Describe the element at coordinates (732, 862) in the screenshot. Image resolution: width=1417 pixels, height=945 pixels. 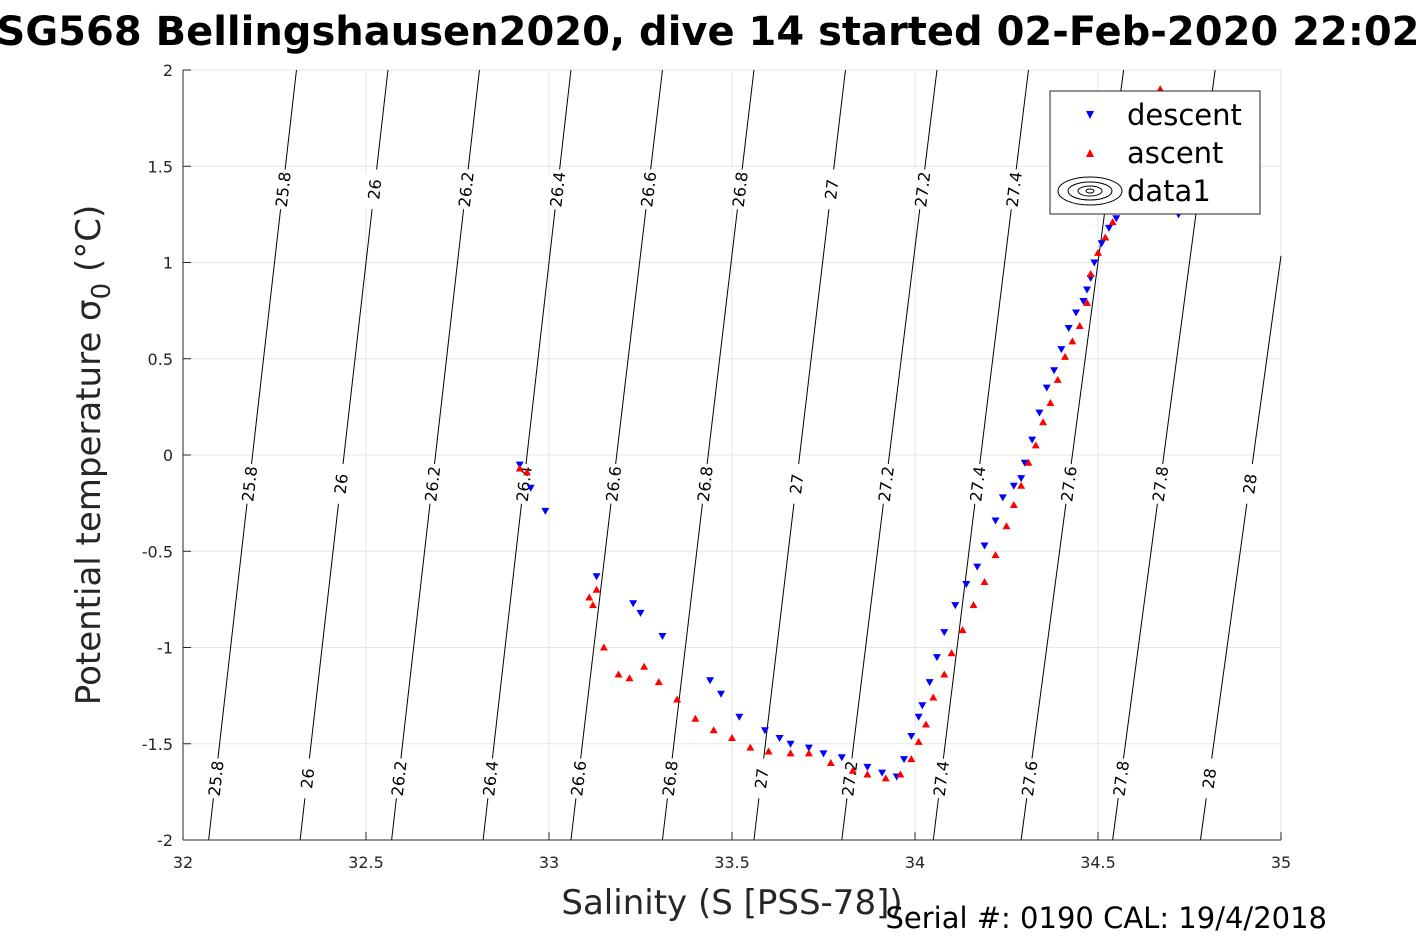
I see `x-tick-label: 33.5` at that location.